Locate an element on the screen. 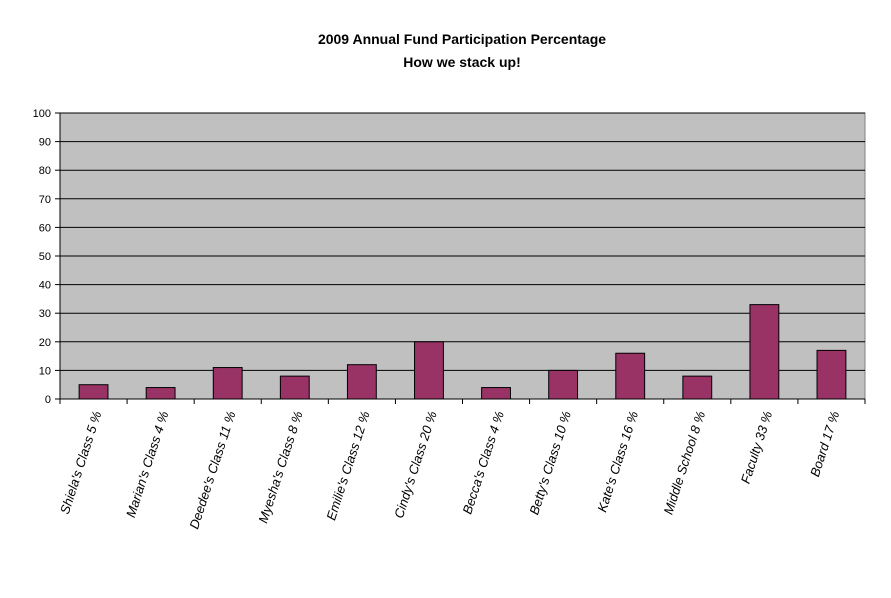 The width and height of the screenshot is (891, 598). y-tick-label-10: 10 is located at coordinates (45, 371).